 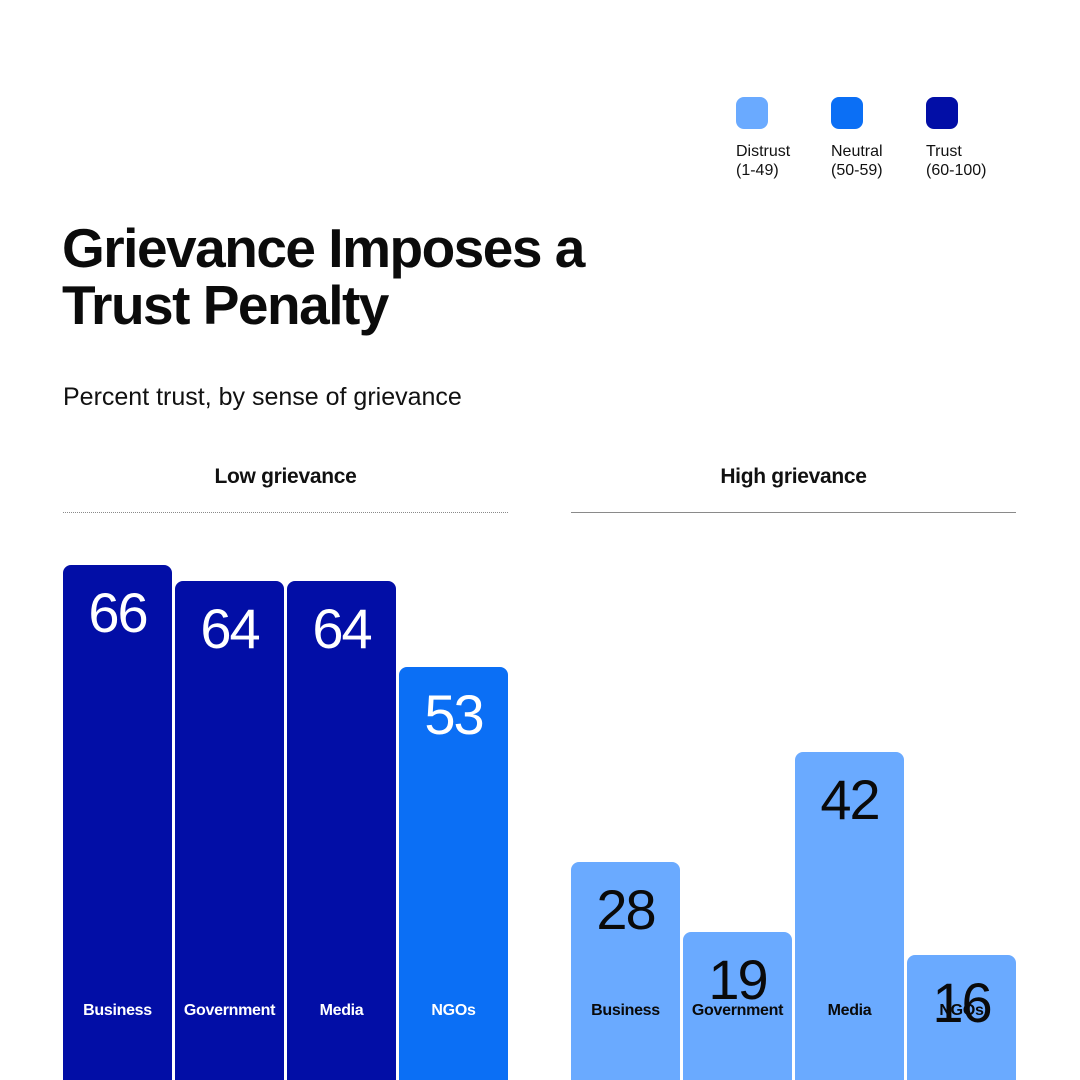 I want to click on legend-label: Neutral (50-59), so click(x=857, y=161).